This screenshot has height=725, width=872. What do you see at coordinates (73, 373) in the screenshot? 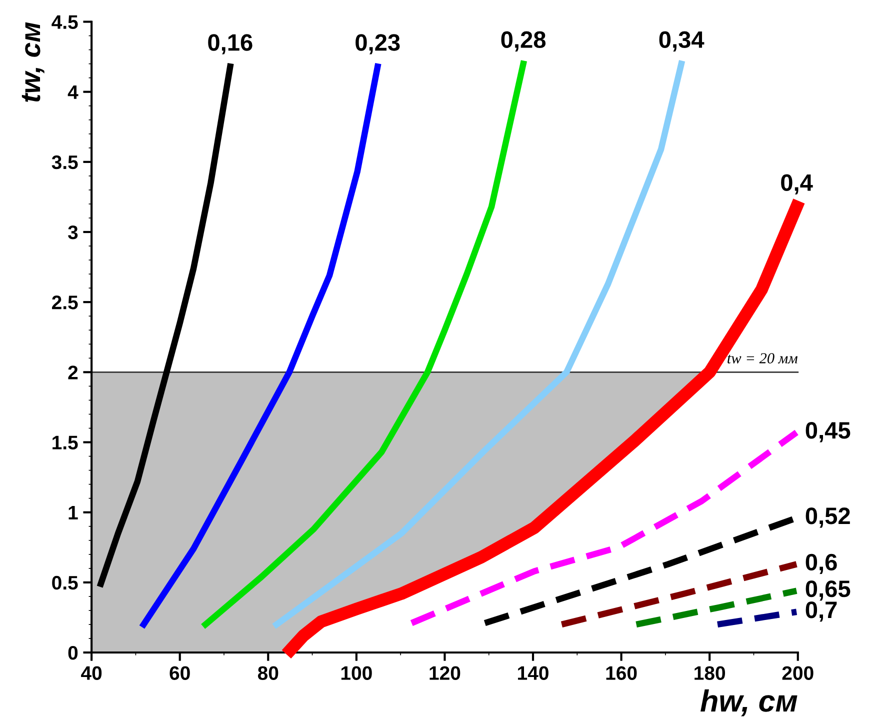
I see `y-tick-label: 2` at bounding box center [73, 373].